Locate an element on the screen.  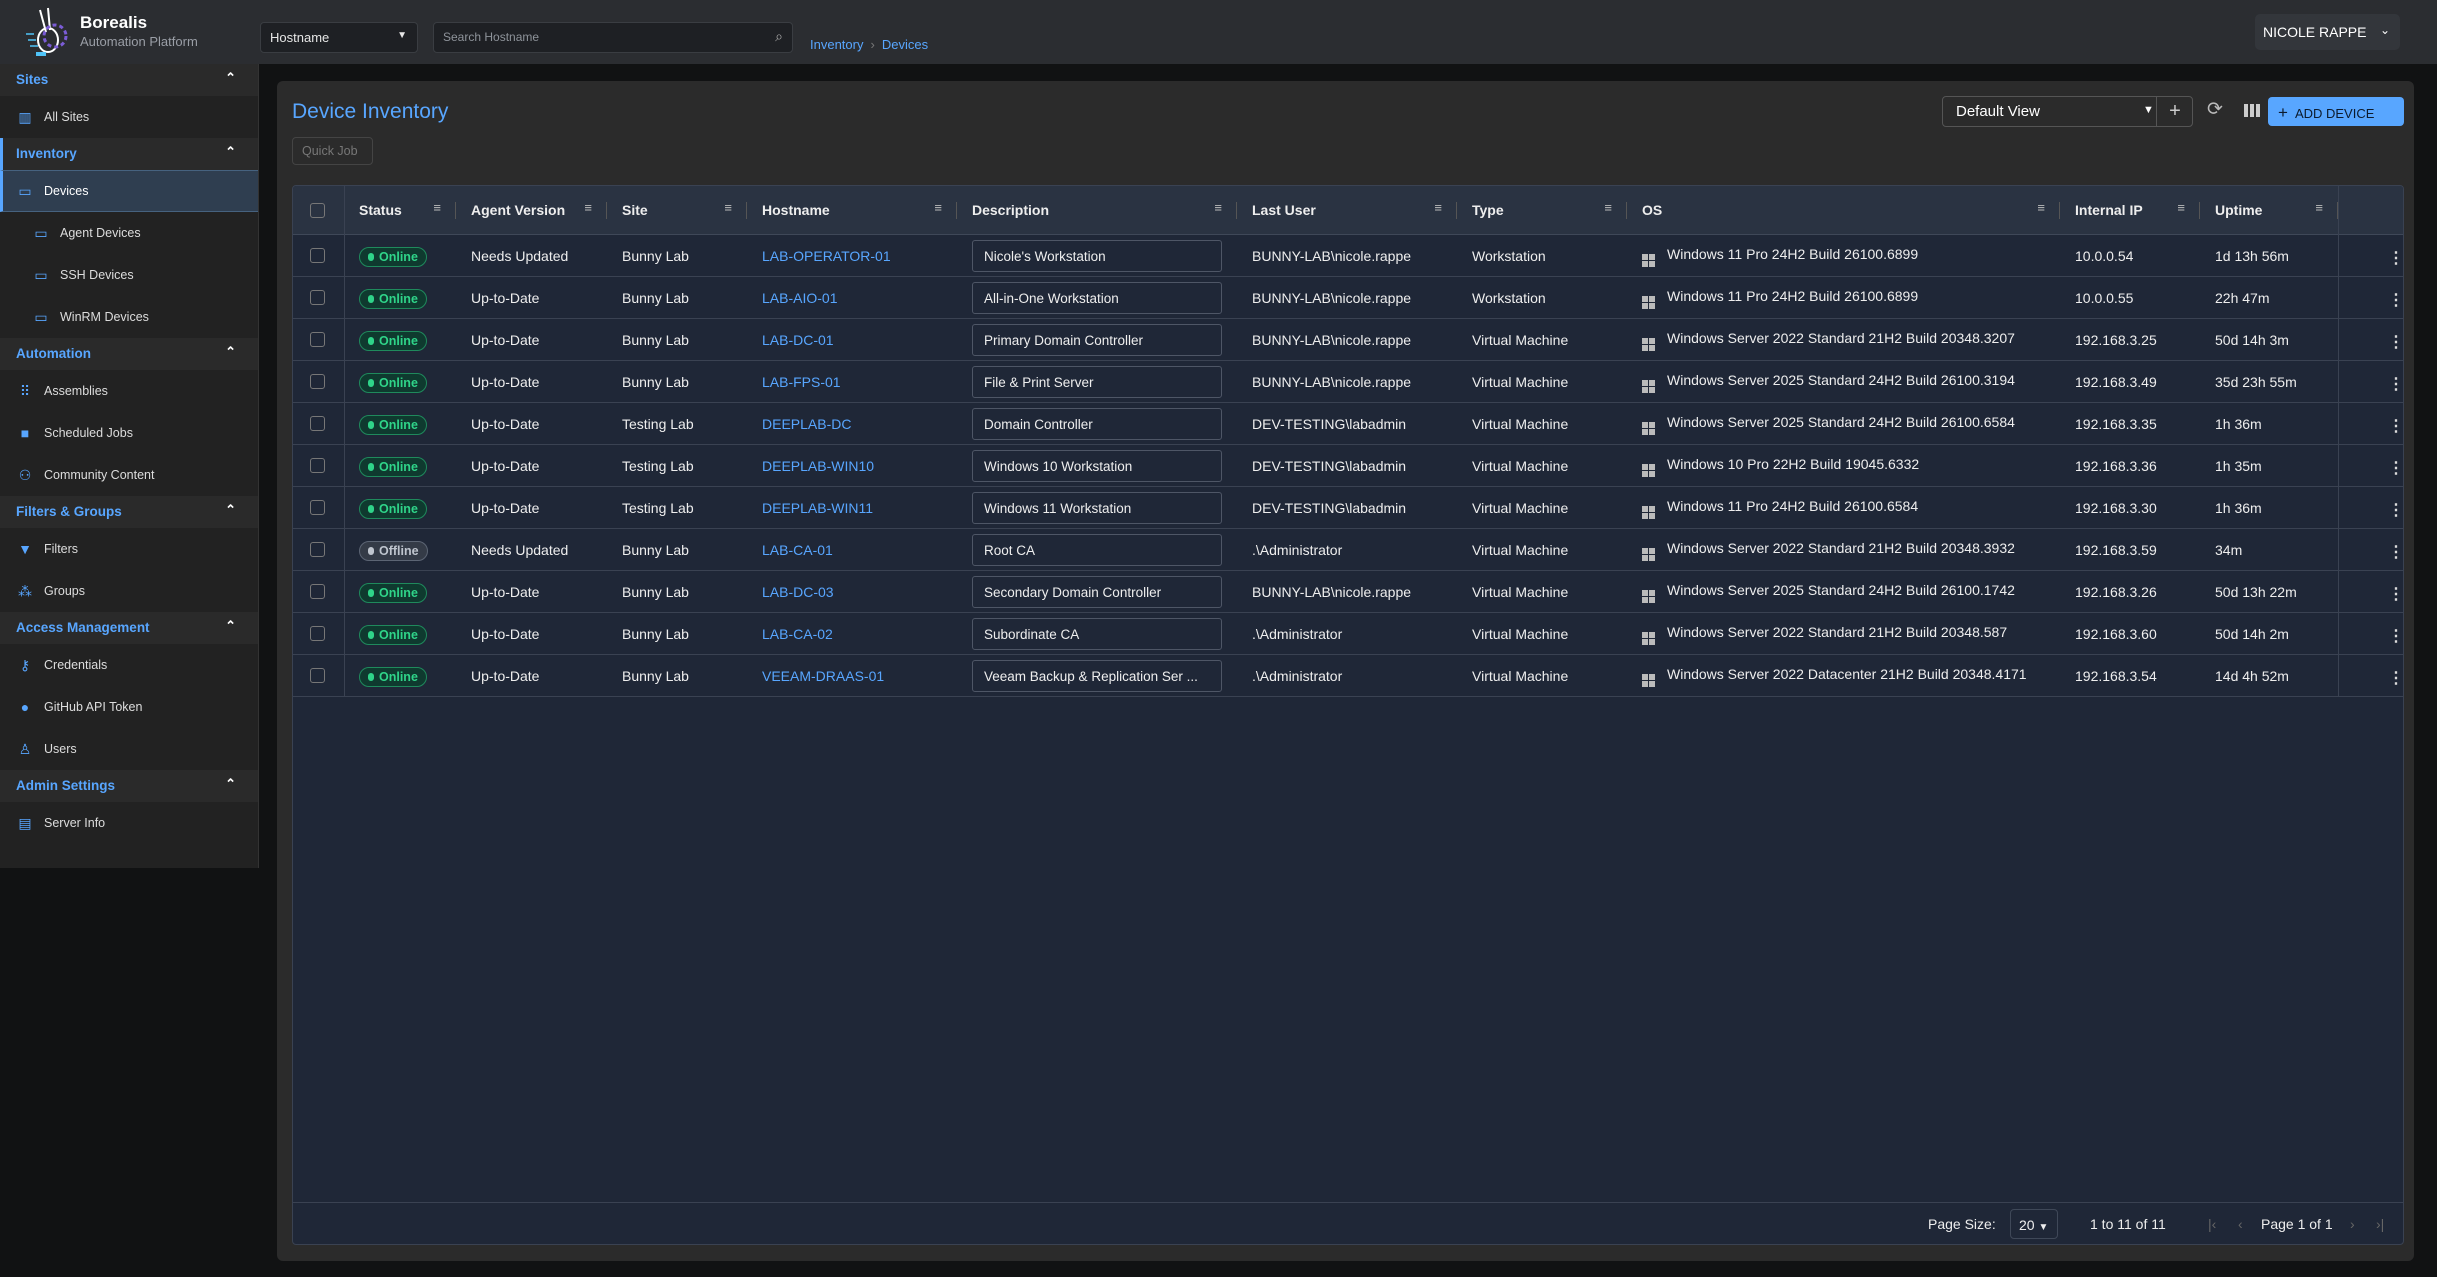
sidebar-item-ssh-devices: ▭ SSH Devices is located at coordinates (129, 275).